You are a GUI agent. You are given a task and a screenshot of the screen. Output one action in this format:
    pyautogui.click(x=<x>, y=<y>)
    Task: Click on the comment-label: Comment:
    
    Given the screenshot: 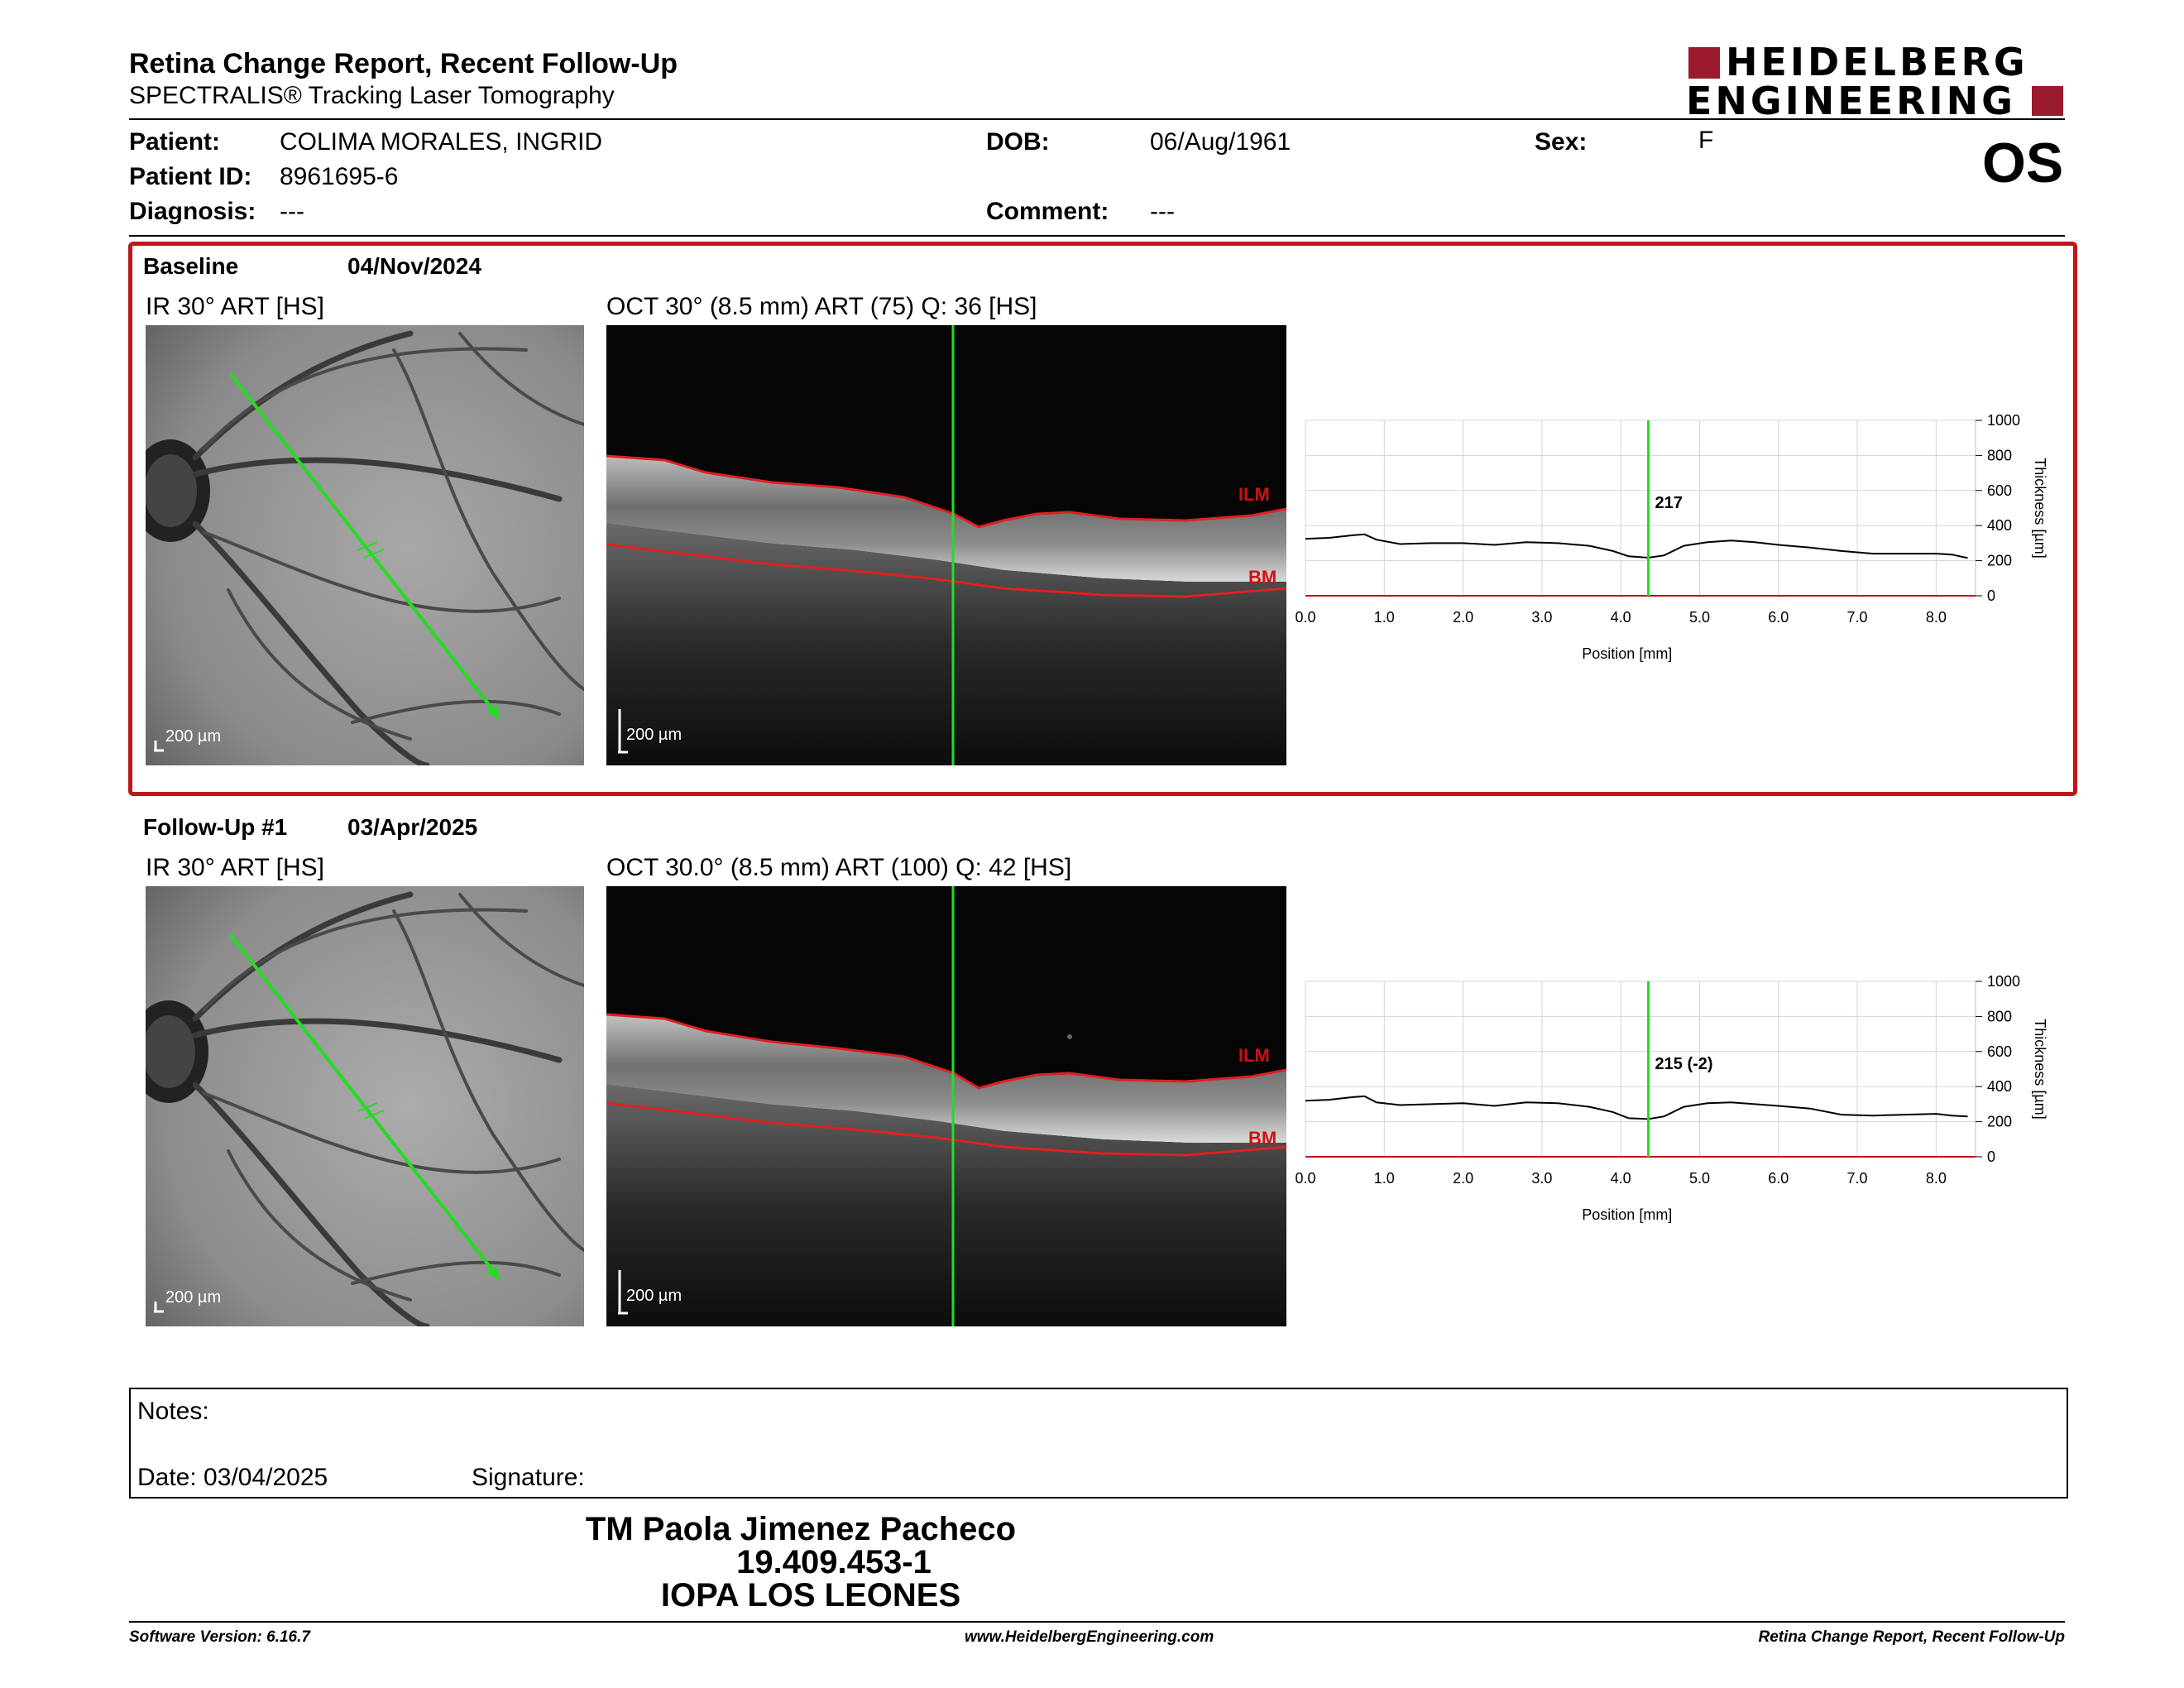 What is the action you would take?
    pyautogui.click(x=1047, y=211)
    